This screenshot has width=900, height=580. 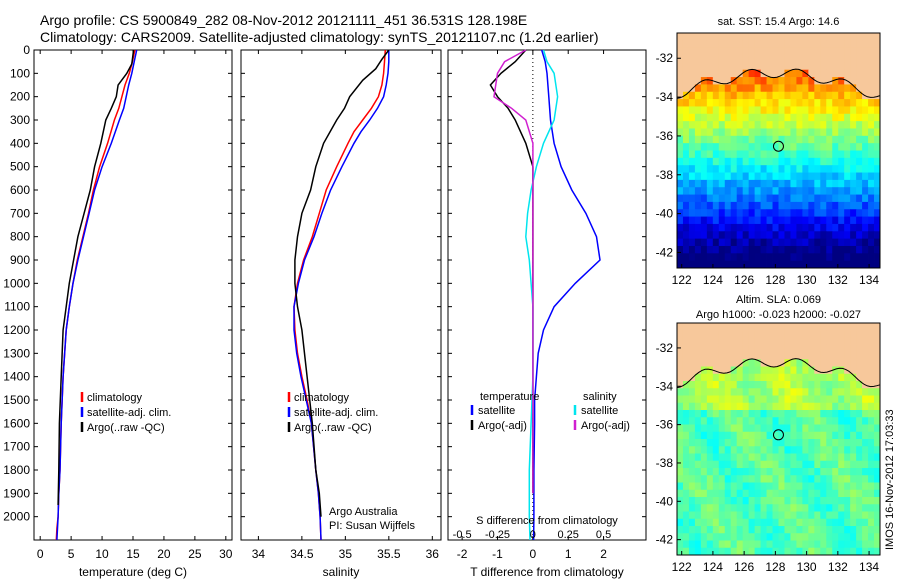 I want to click on x-tick-label: 122, so click(x=682, y=567).